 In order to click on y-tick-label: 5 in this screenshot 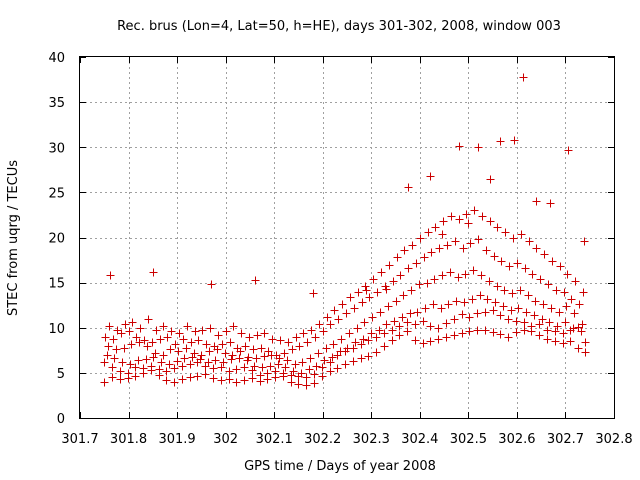, I will do `click(61, 374)`.